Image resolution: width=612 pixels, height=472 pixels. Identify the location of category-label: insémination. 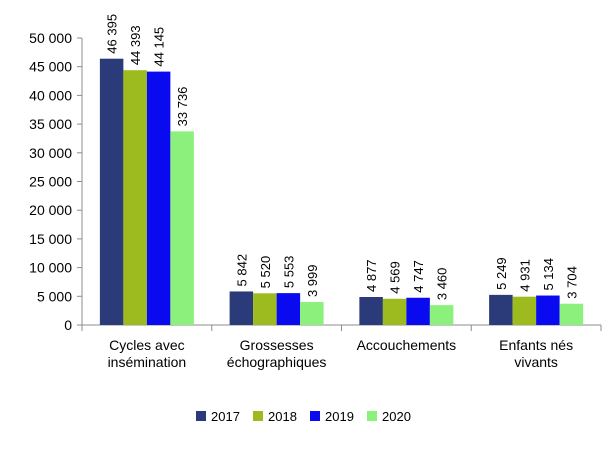
(147, 362).